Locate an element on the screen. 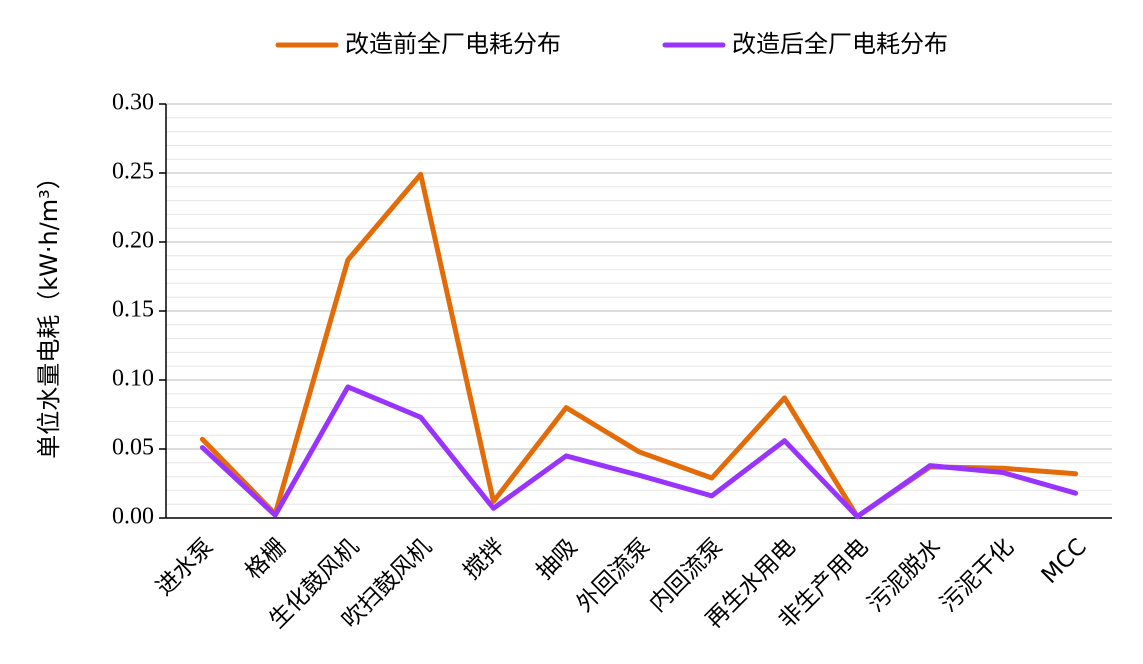  x-tick-label: 格栅 is located at coordinates (265, 559).